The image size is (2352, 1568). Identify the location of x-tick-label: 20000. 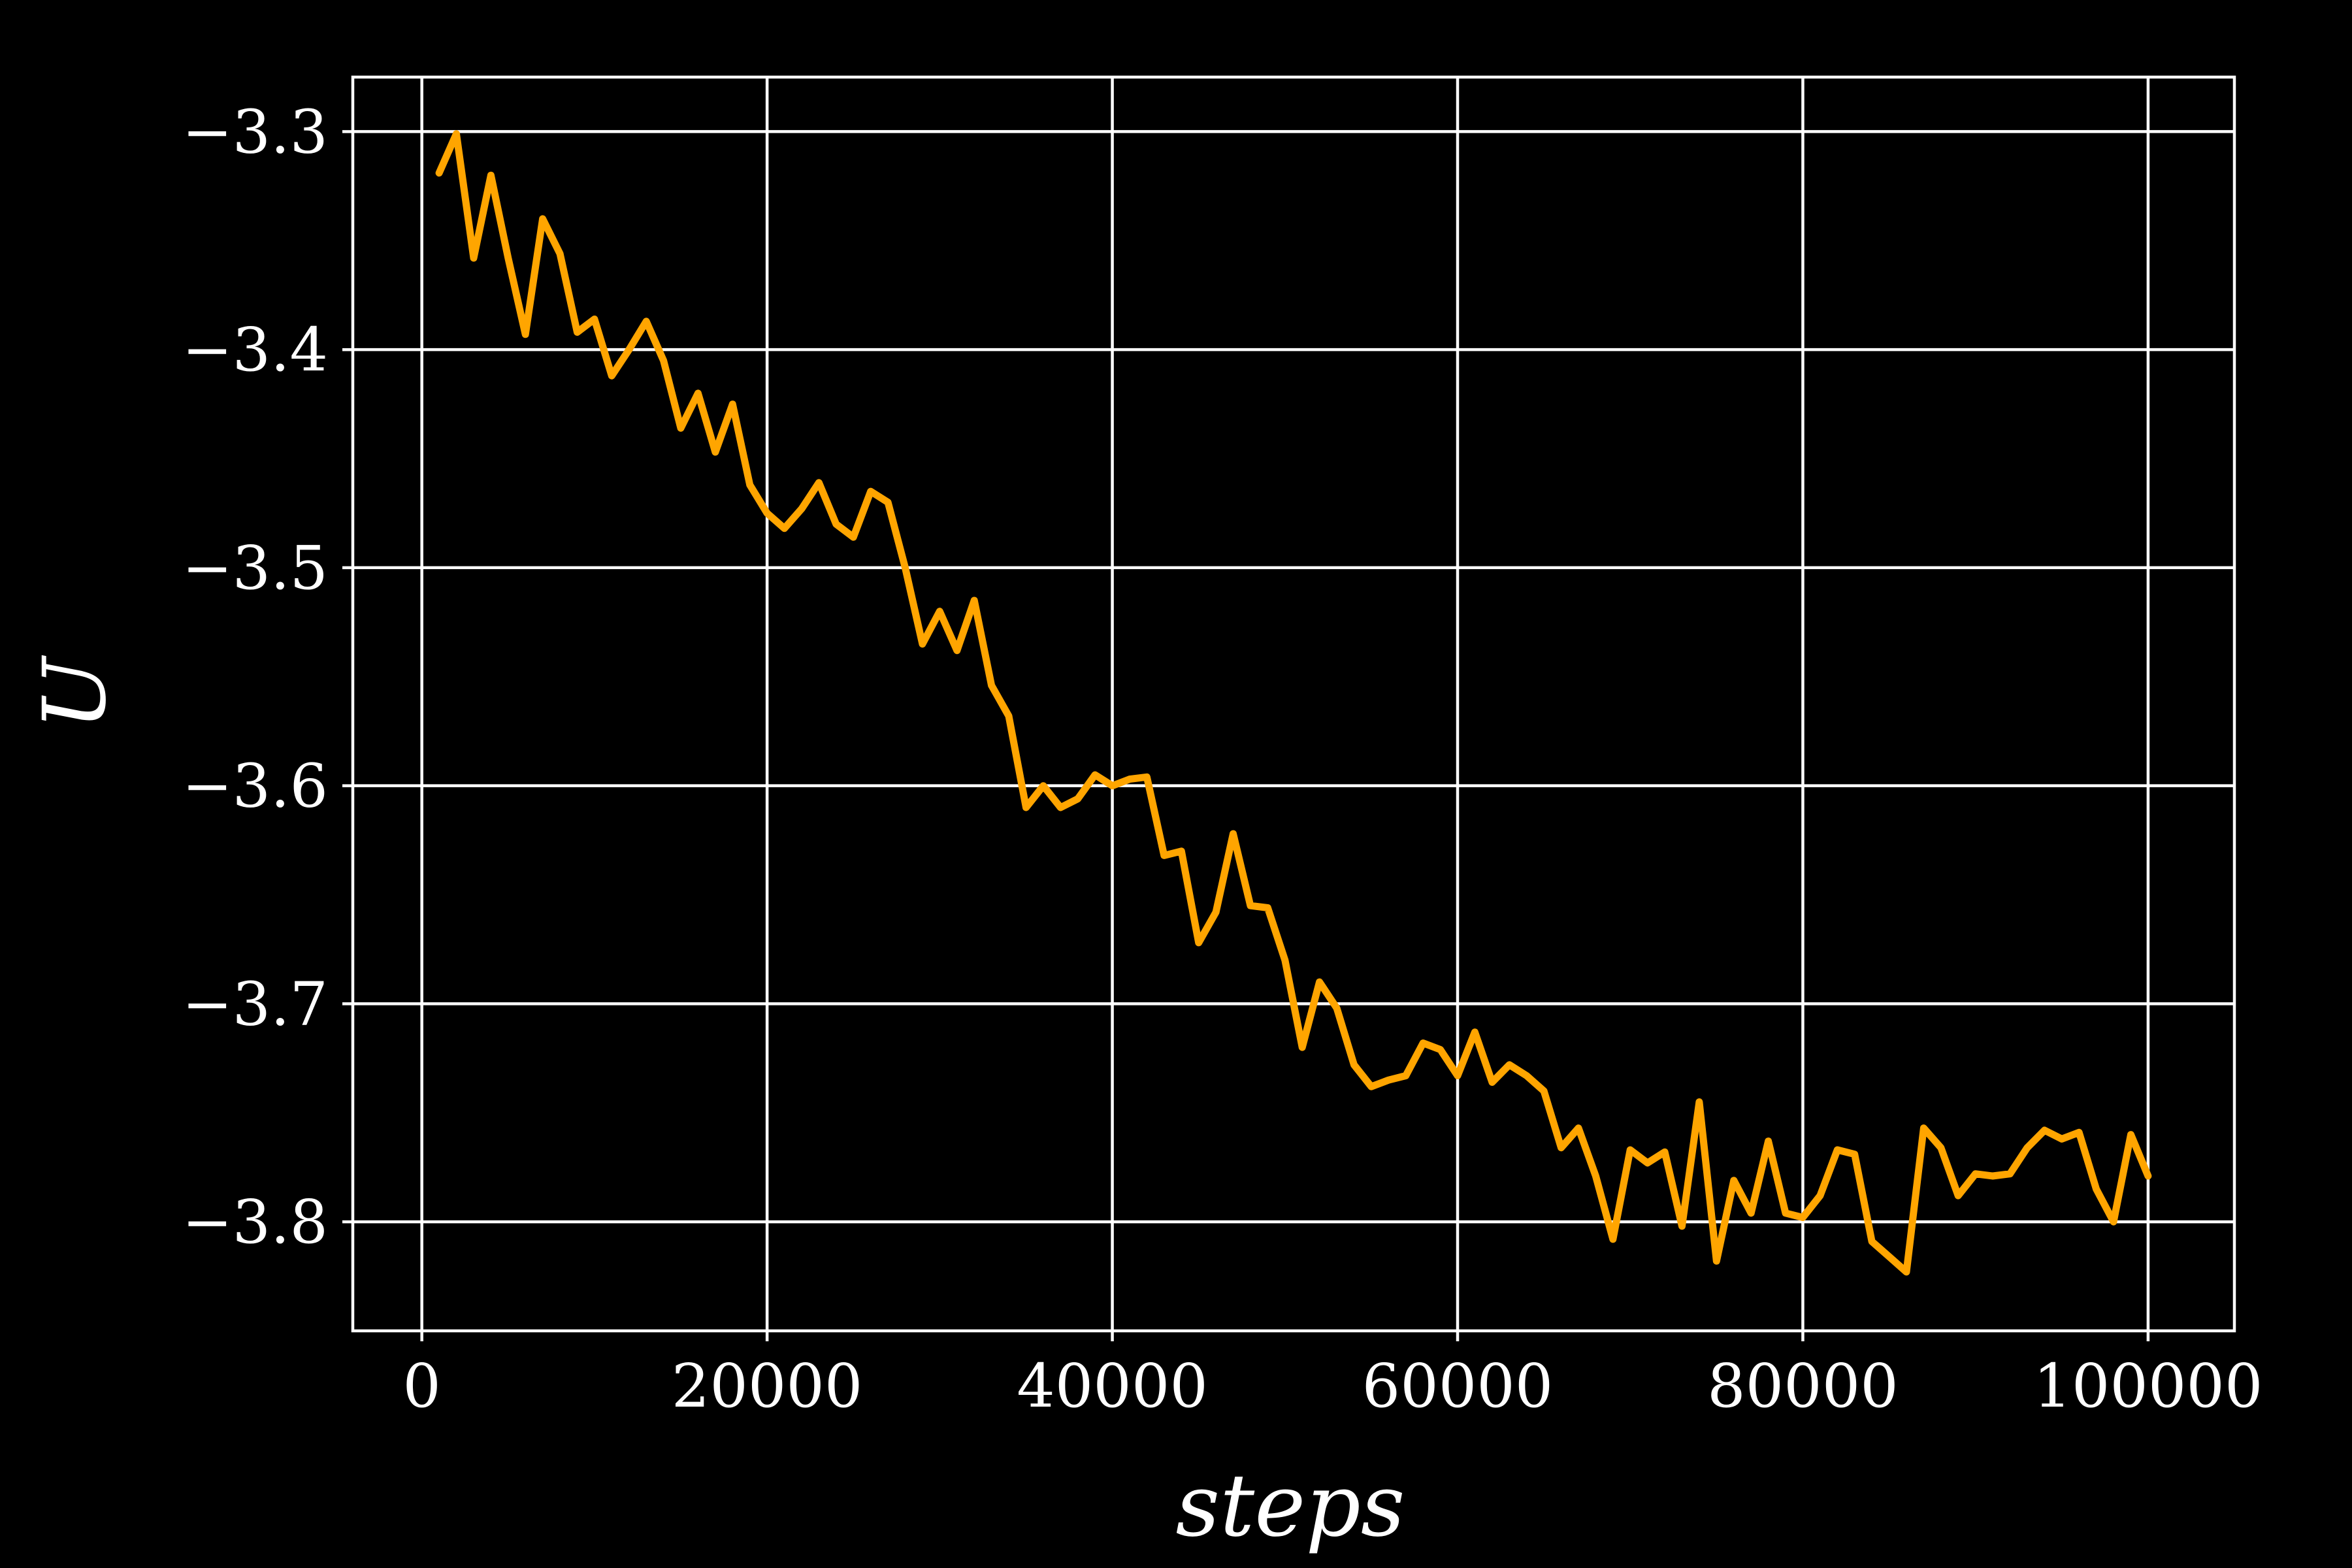
(767, 1386).